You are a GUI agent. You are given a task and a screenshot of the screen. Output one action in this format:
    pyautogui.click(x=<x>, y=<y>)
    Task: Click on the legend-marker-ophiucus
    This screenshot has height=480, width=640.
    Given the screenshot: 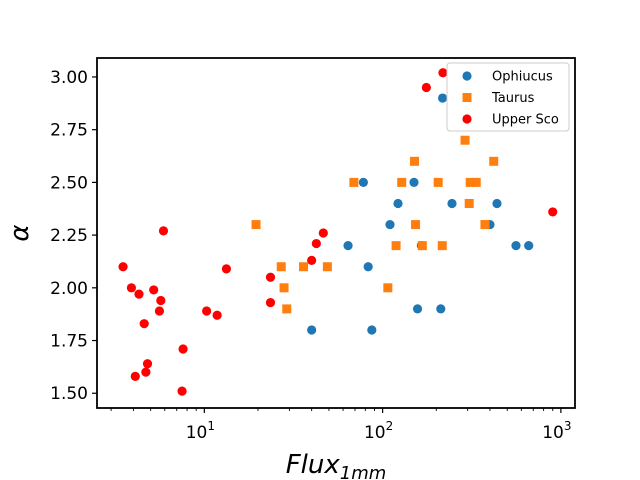 What is the action you would take?
    pyautogui.click(x=467, y=76)
    